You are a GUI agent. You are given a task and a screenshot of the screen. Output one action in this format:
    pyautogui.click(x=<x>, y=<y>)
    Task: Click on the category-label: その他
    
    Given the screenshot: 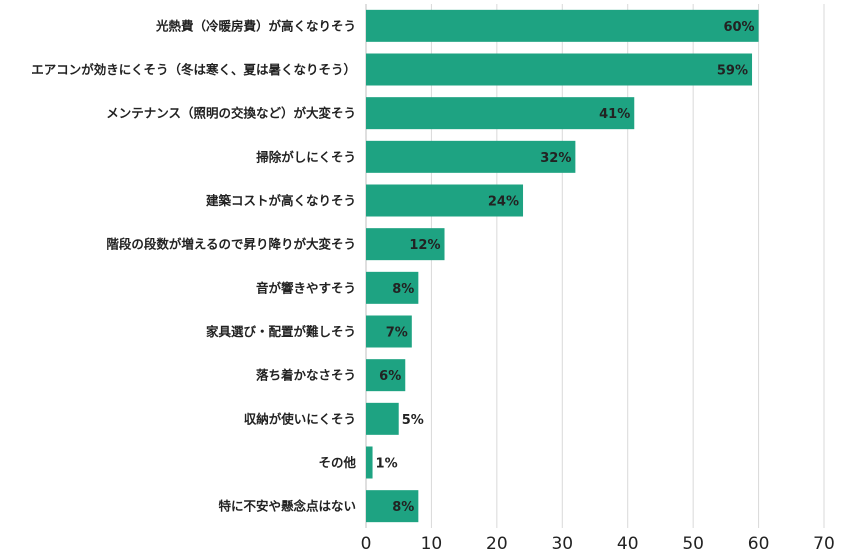 What is the action you would take?
    pyautogui.click(x=337, y=462)
    